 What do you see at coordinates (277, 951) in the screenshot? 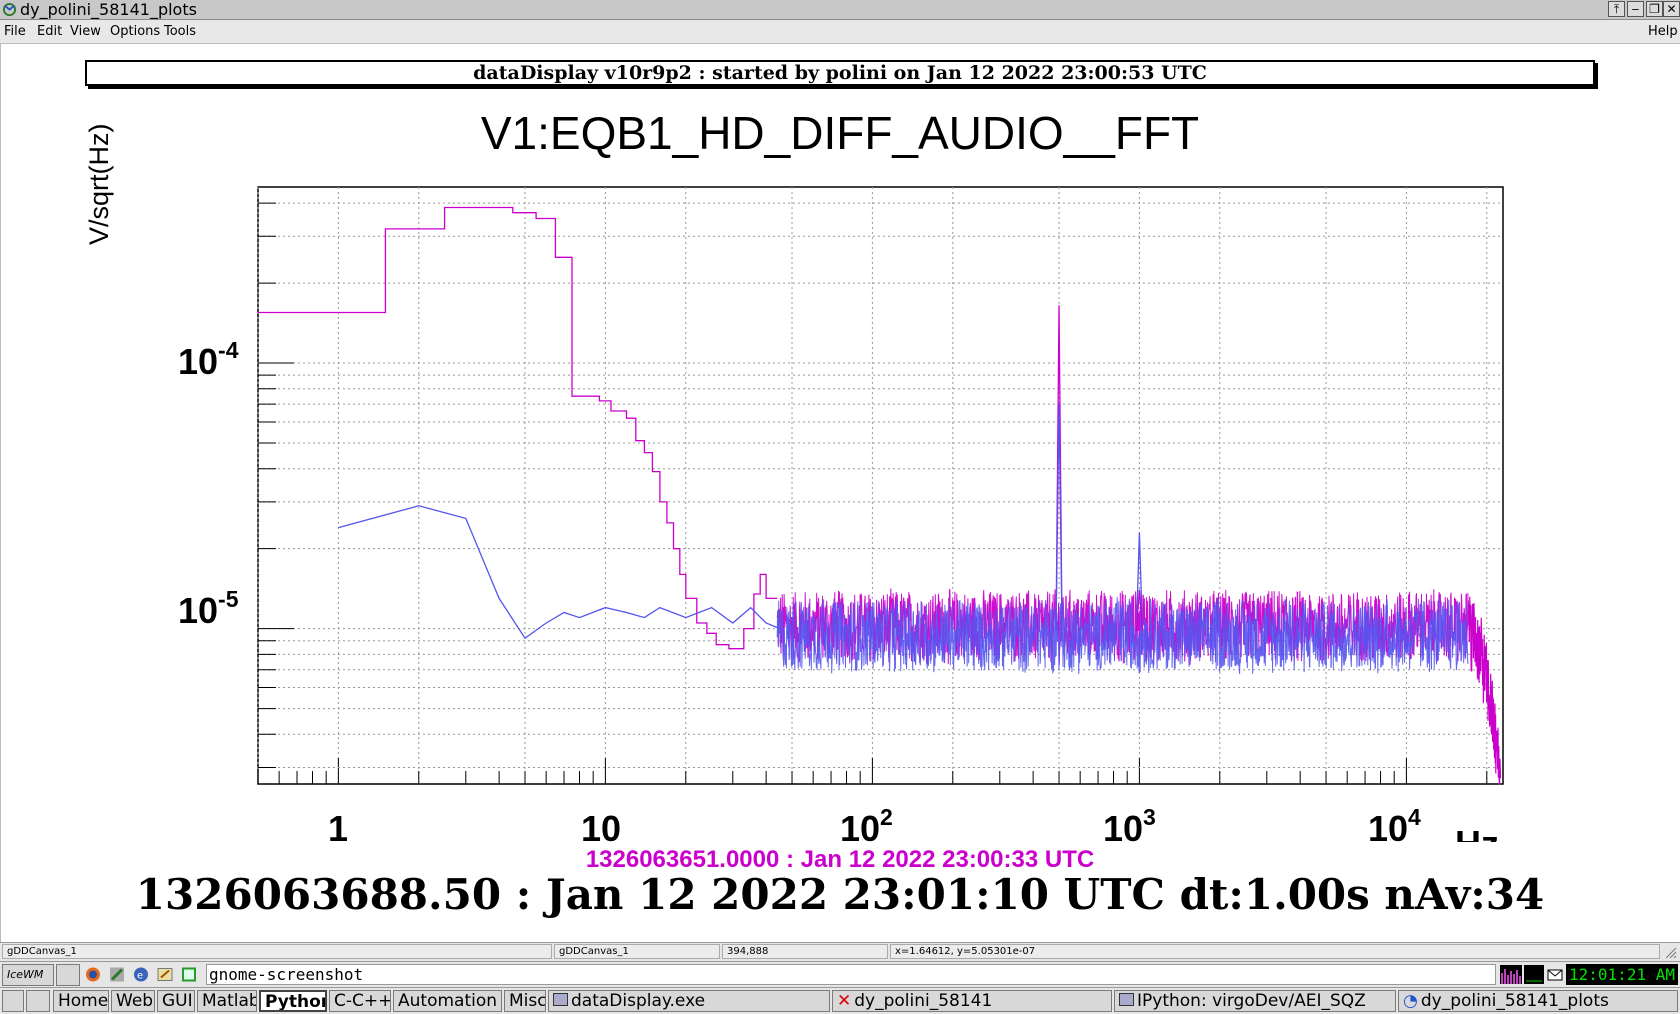
I see `status-canvas-name: gDDCanvas_1` at bounding box center [277, 951].